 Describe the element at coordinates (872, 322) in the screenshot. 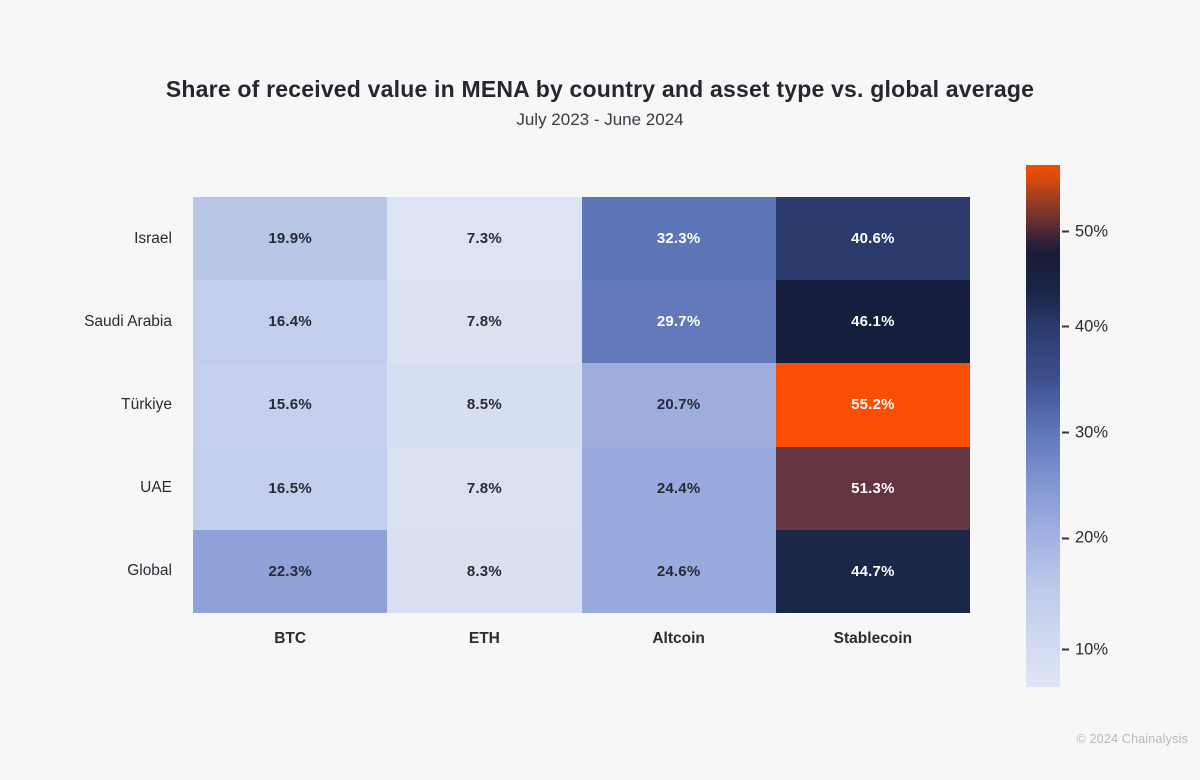

I see `heatmap-cell: 46.1%` at that location.